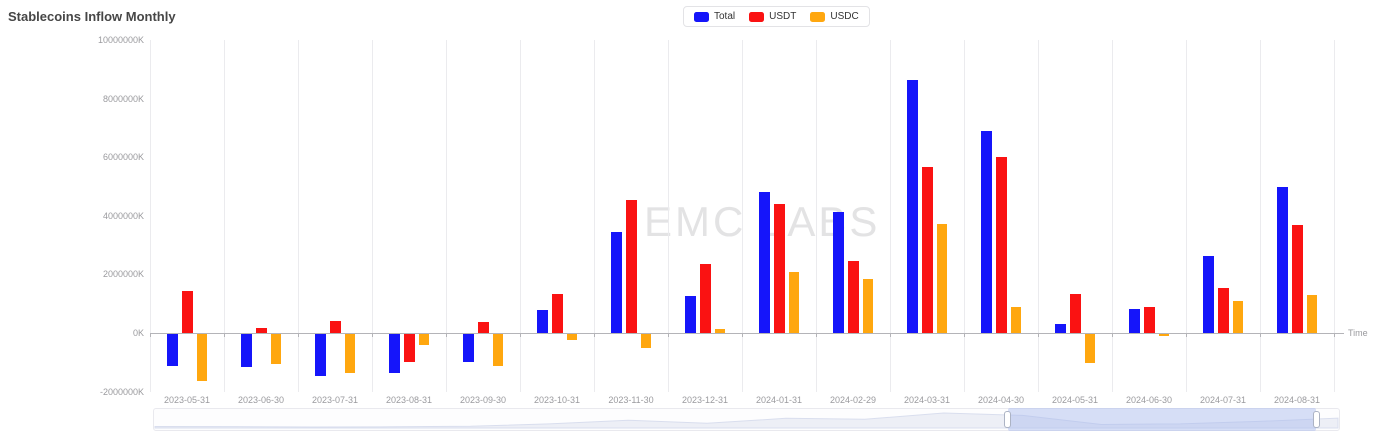 The height and width of the screenshot is (442, 1380). Describe the element at coordinates (557, 399) in the screenshot. I see `x-axis-tick-label: 2023-10-31` at that location.